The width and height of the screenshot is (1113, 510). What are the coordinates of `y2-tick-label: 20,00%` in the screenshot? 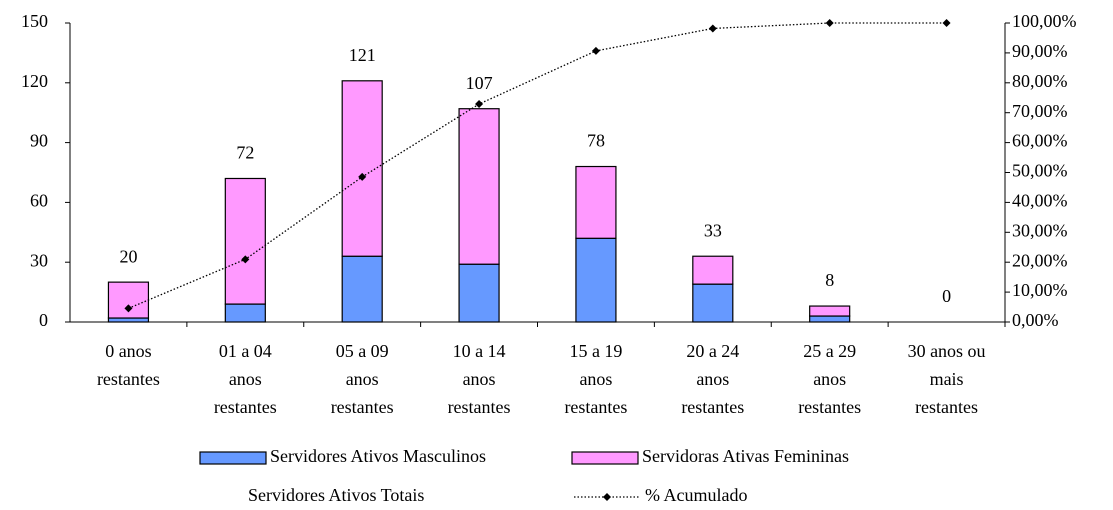 It's located at (1040, 260).